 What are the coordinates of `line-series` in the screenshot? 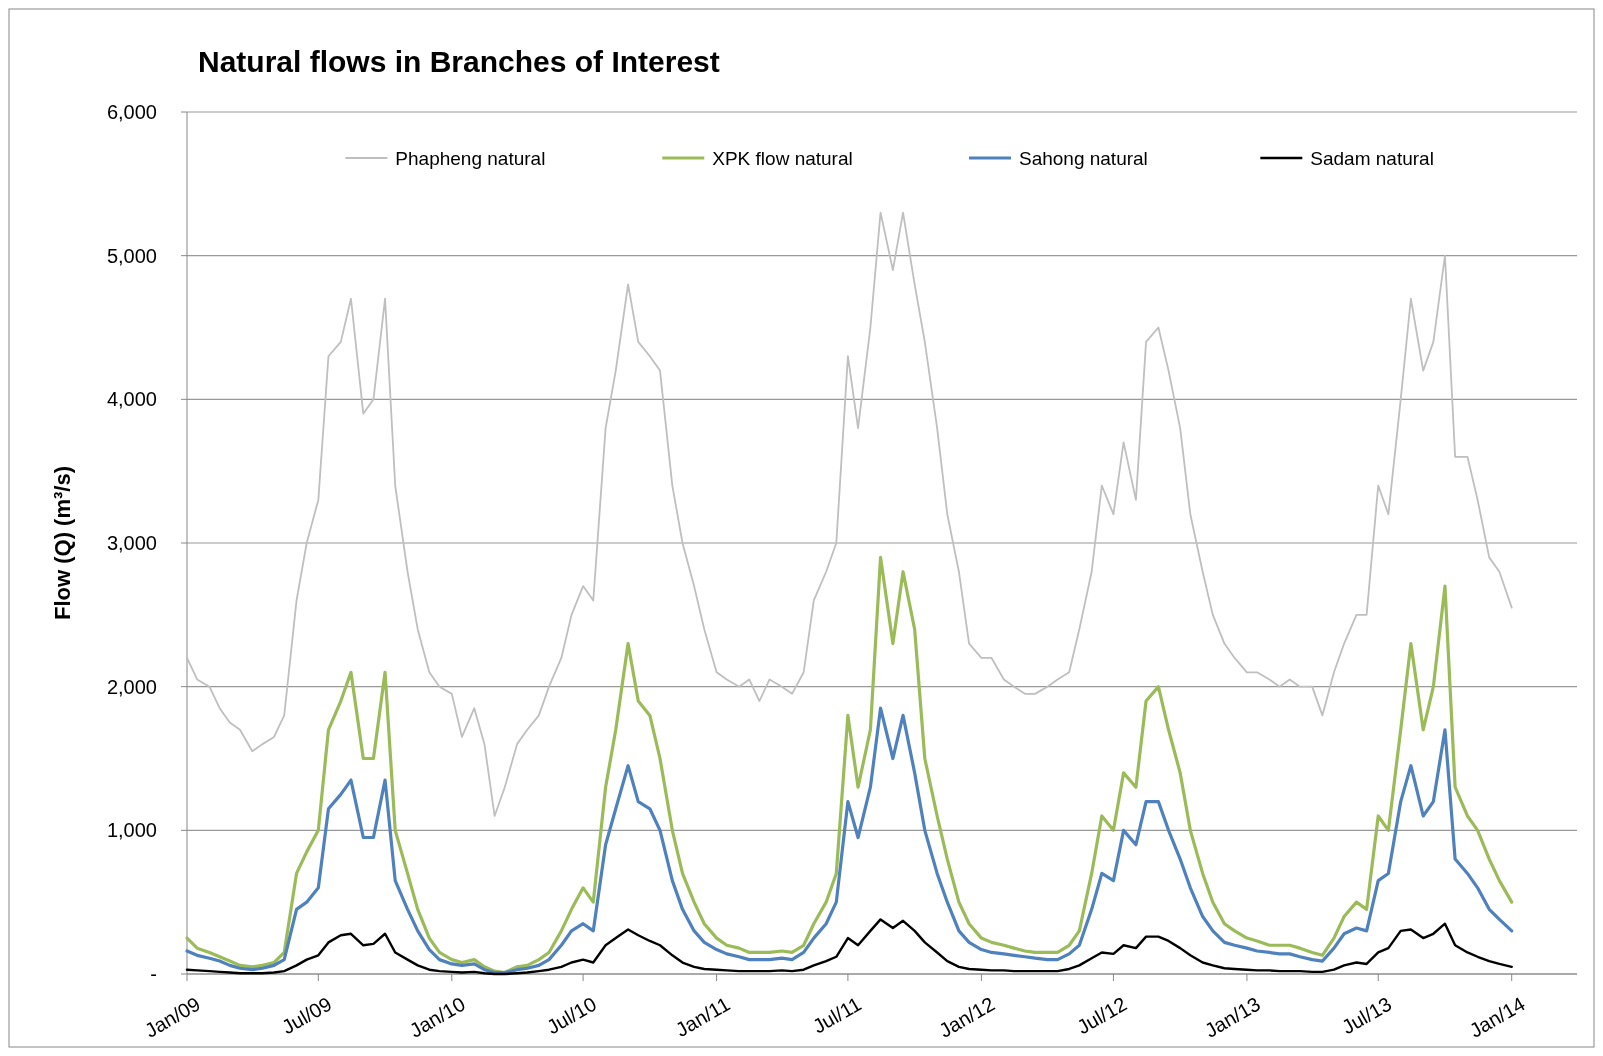 It's located at (849, 947).